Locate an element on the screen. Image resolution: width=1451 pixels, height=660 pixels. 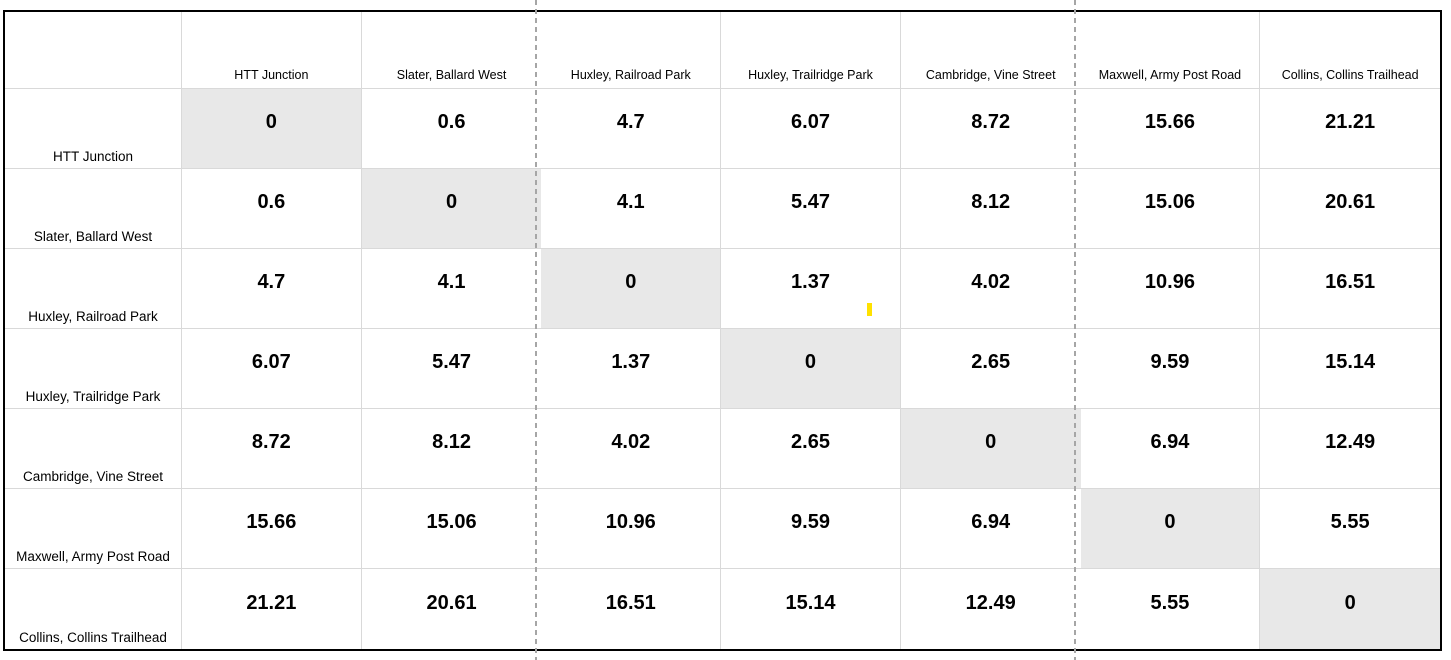
yellow-caret-mark is located at coordinates (869, 309).